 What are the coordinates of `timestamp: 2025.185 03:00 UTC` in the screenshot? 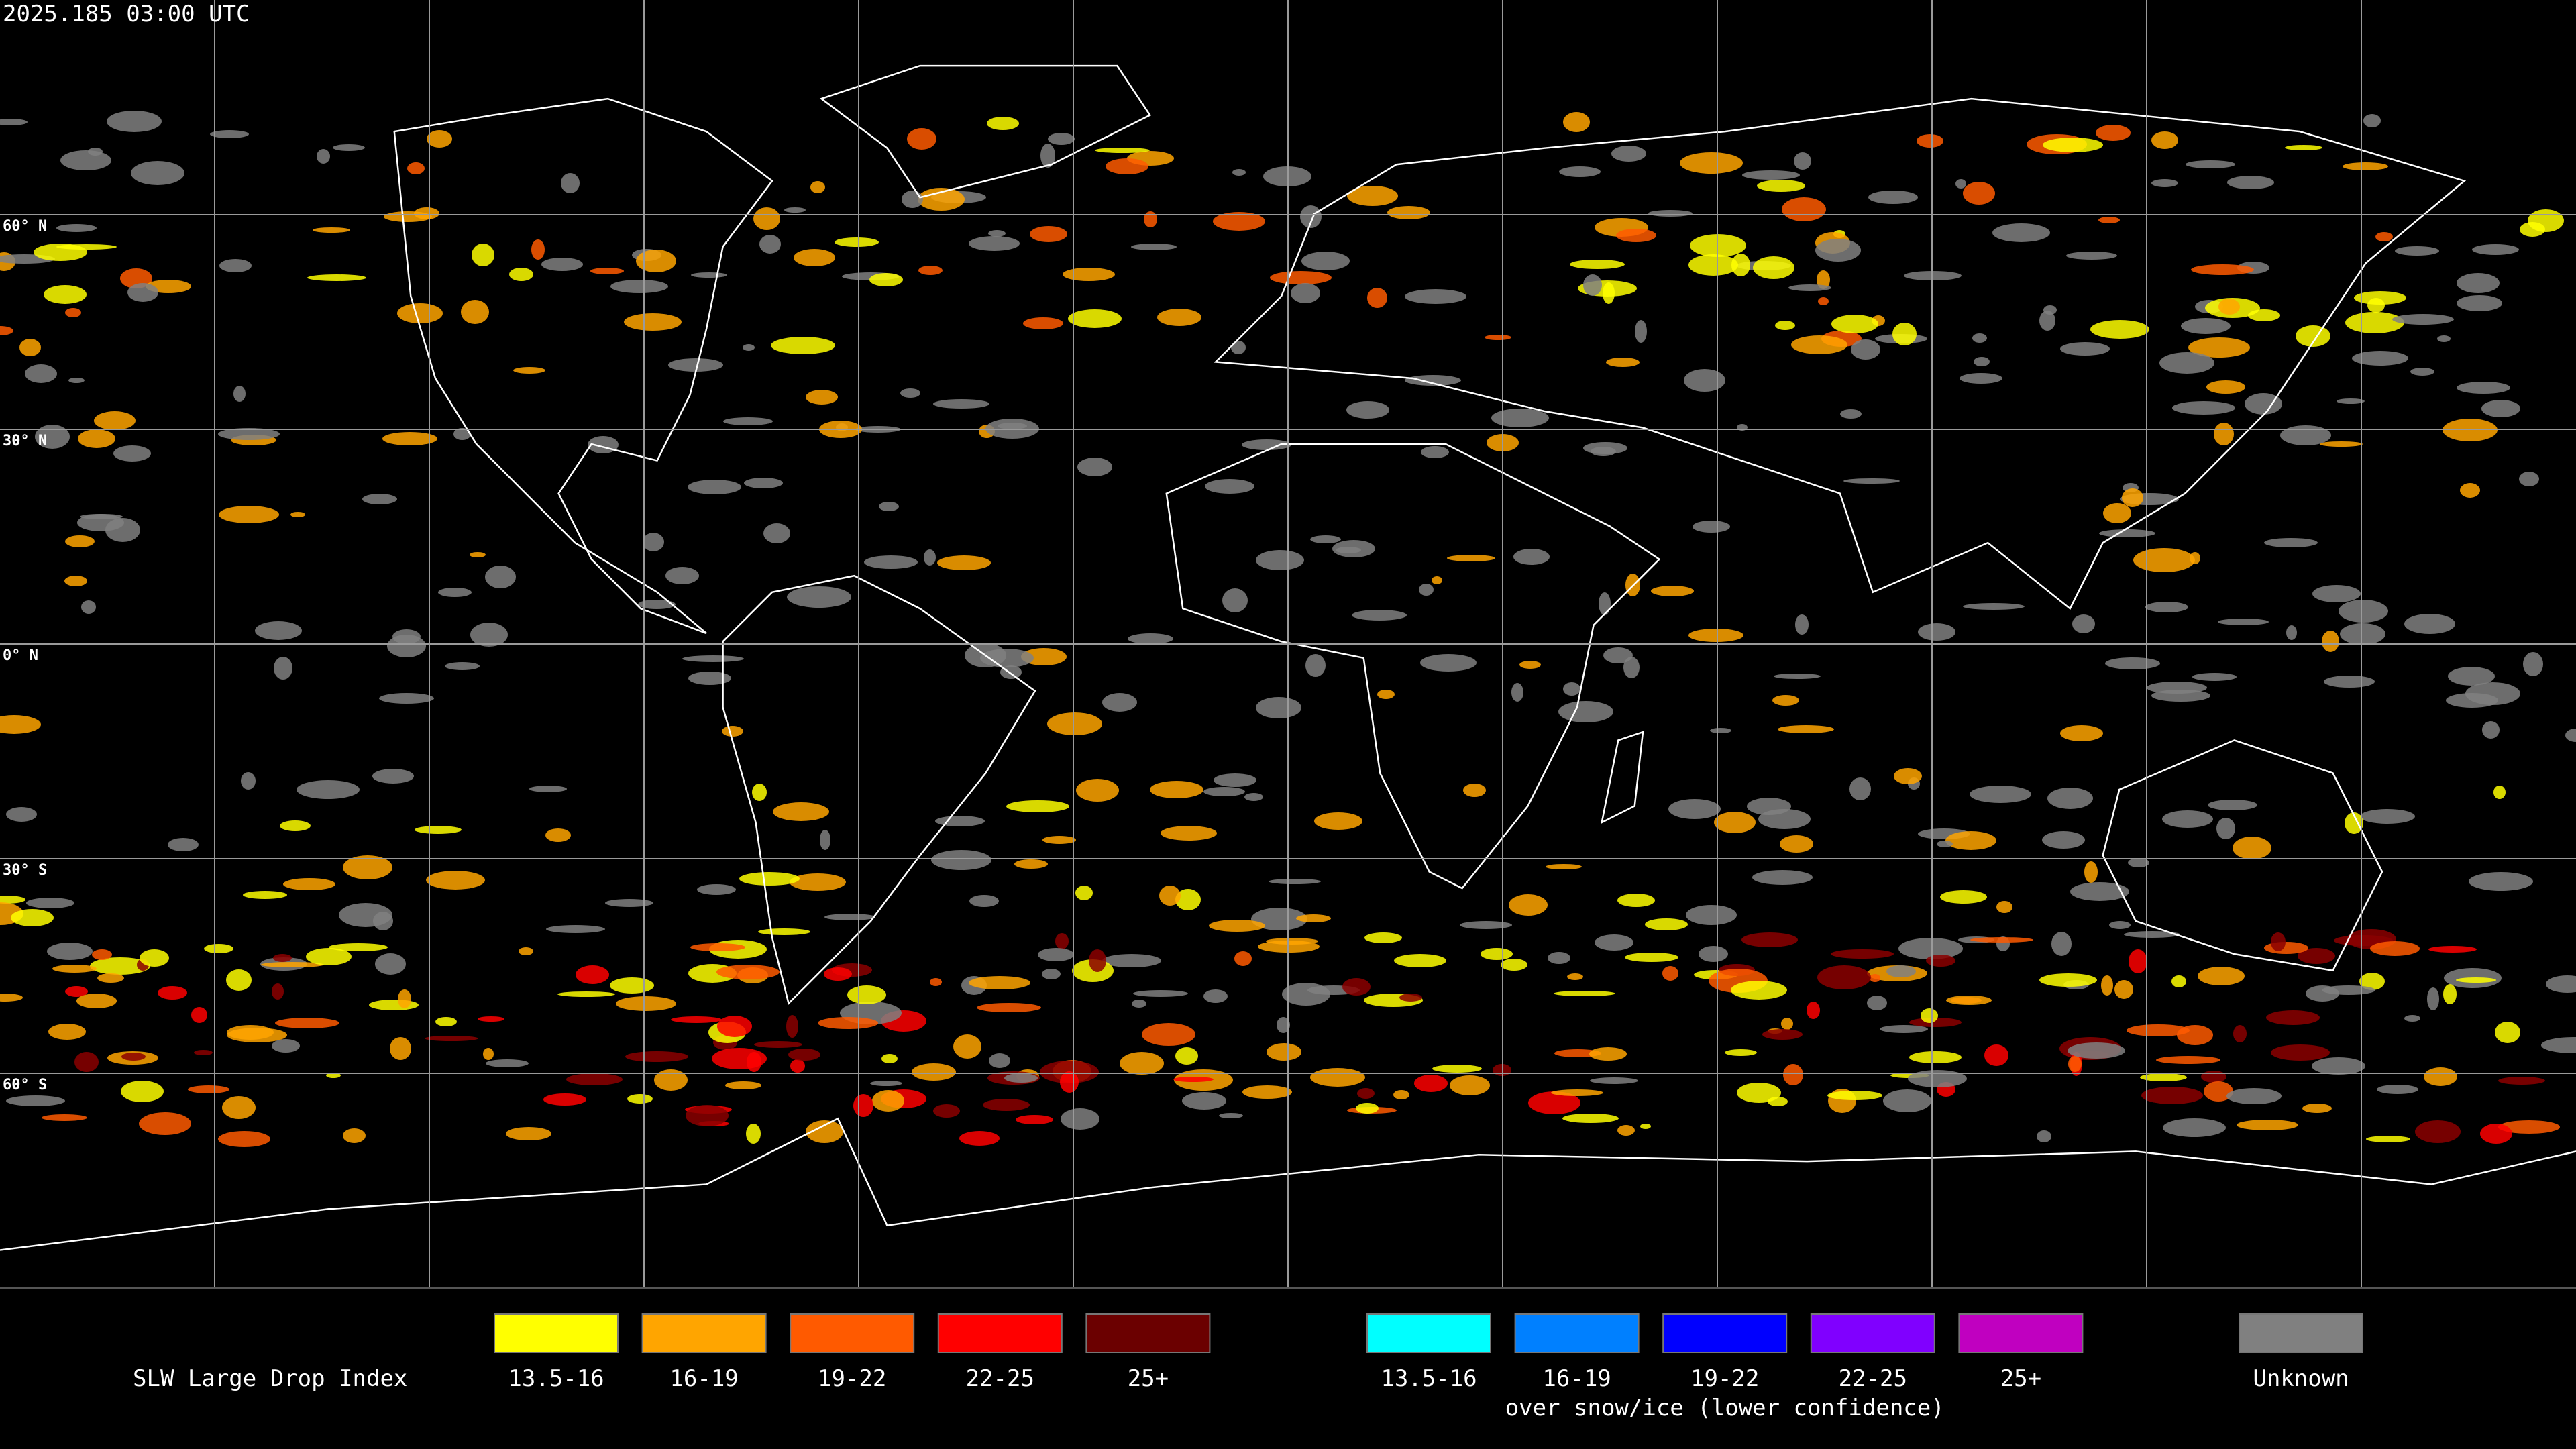 It's located at (126, 14).